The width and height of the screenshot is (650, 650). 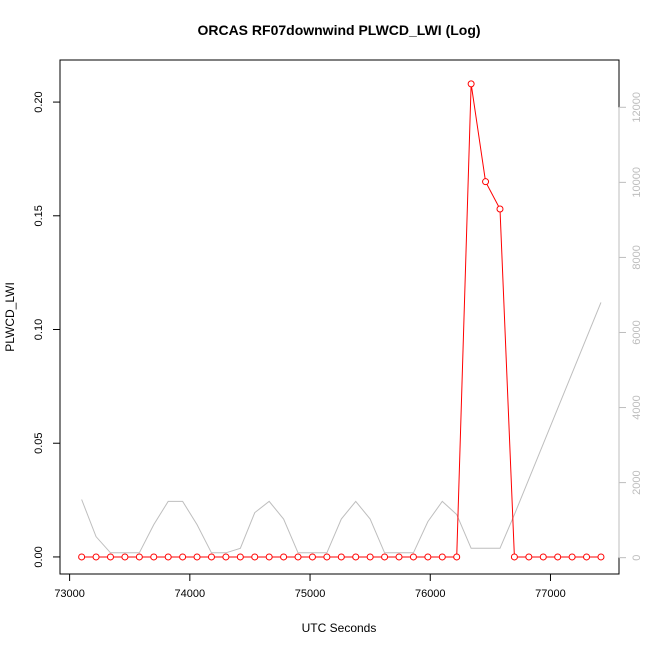 I want to click on y-tick-label: 0.00, so click(x=39, y=556).